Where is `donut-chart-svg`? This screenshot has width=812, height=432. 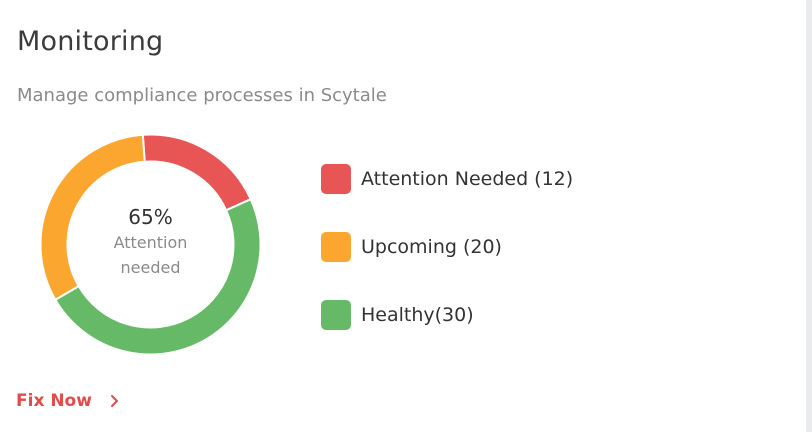 donut-chart-svg is located at coordinates (150, 244).